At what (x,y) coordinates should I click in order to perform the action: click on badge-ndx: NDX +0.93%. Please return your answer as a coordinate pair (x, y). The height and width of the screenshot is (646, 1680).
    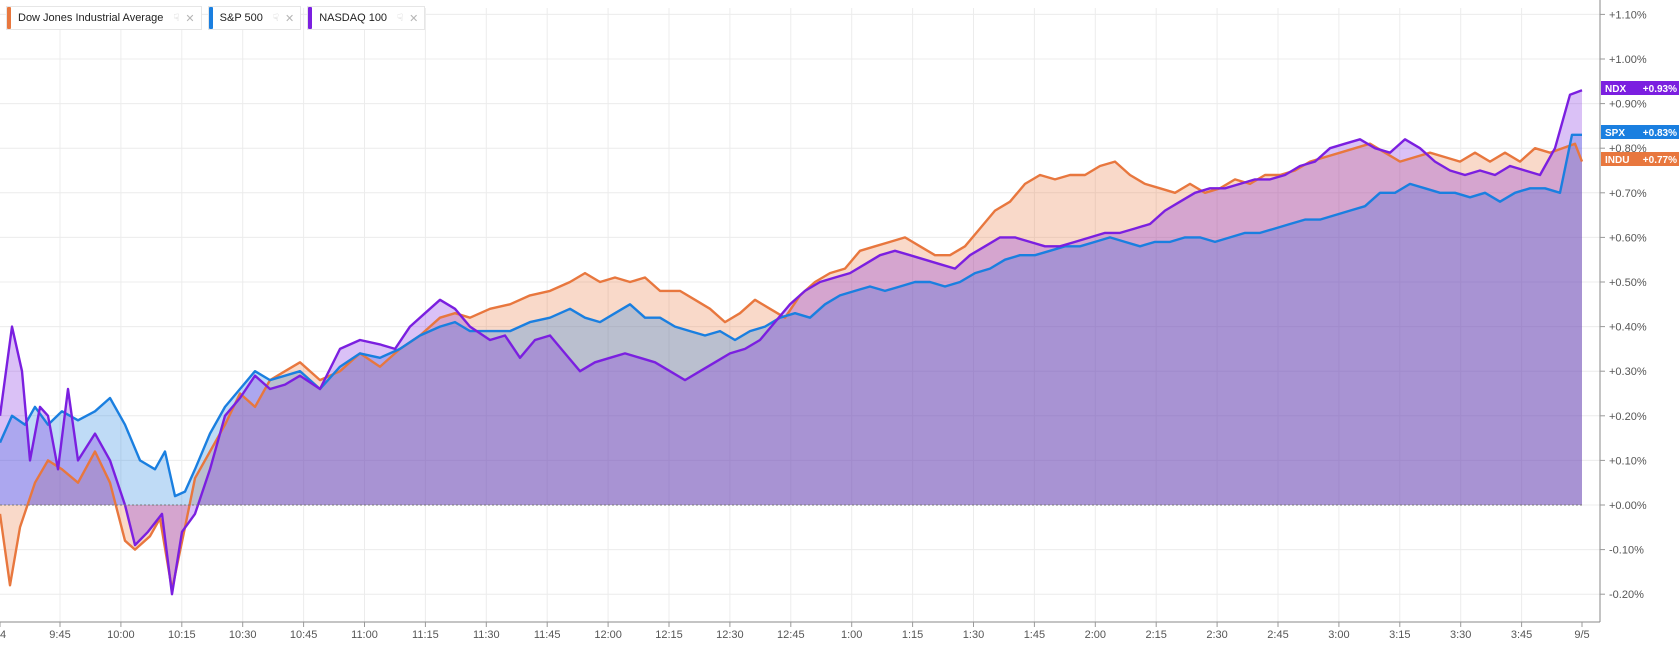
    Looking at the image, I should click on (1640, 88).